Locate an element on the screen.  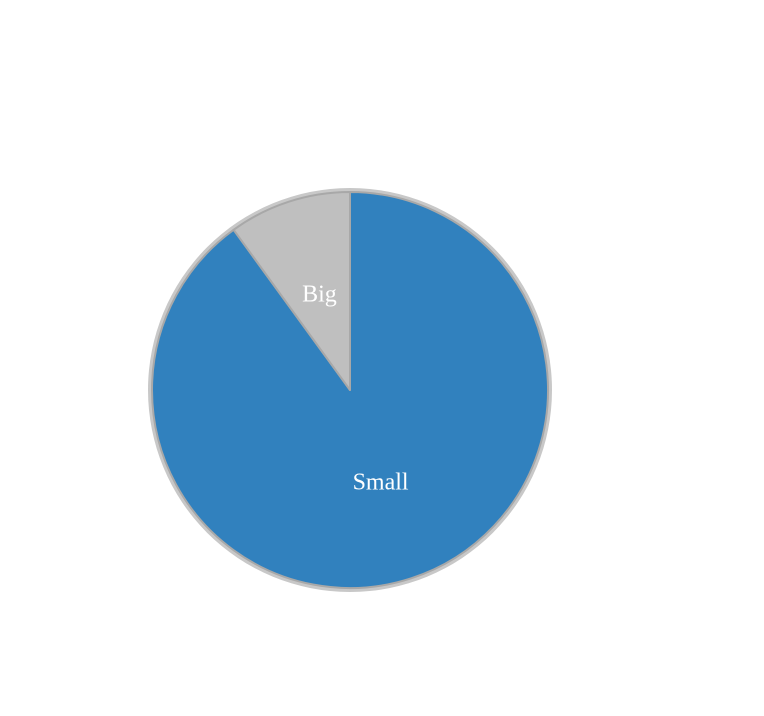
pie-slice is located at coordinates (291, 291).